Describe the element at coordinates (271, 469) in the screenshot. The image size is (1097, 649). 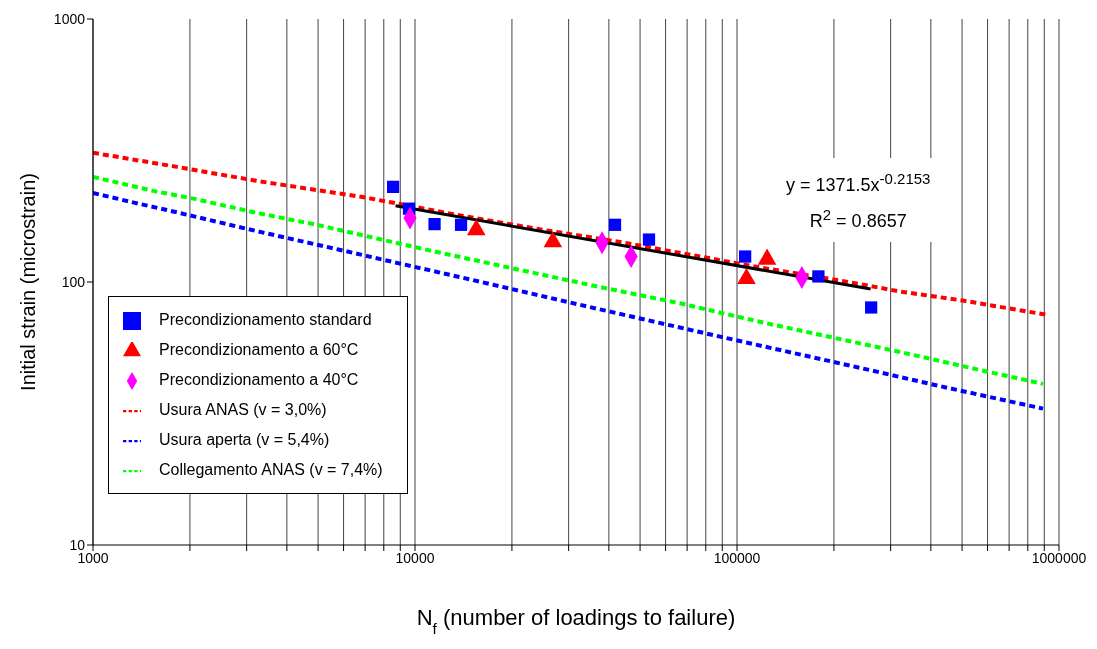
I see `legend-label: Collegamento ANAS (v = 7,4%)` at that location.